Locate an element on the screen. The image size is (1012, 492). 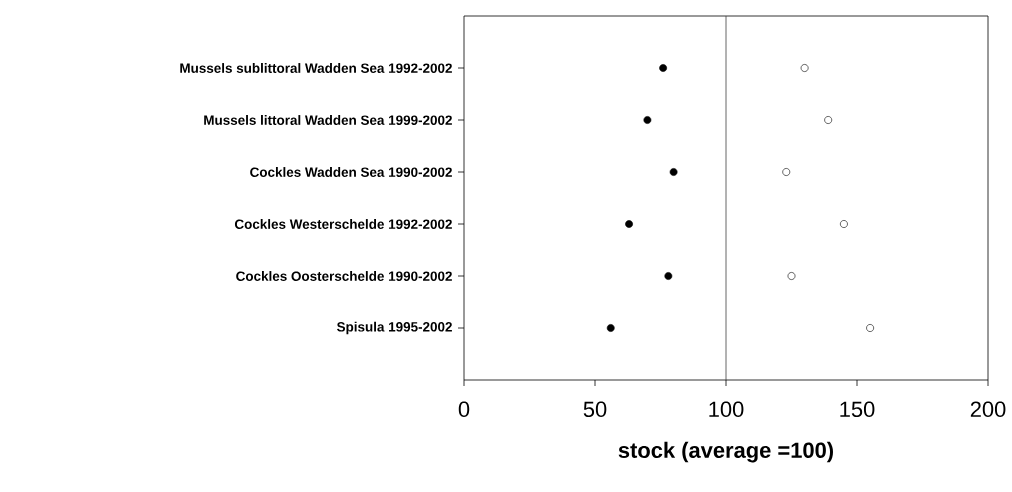
x-axis-title: stock (average =100) is located at coordinates (725, 452).